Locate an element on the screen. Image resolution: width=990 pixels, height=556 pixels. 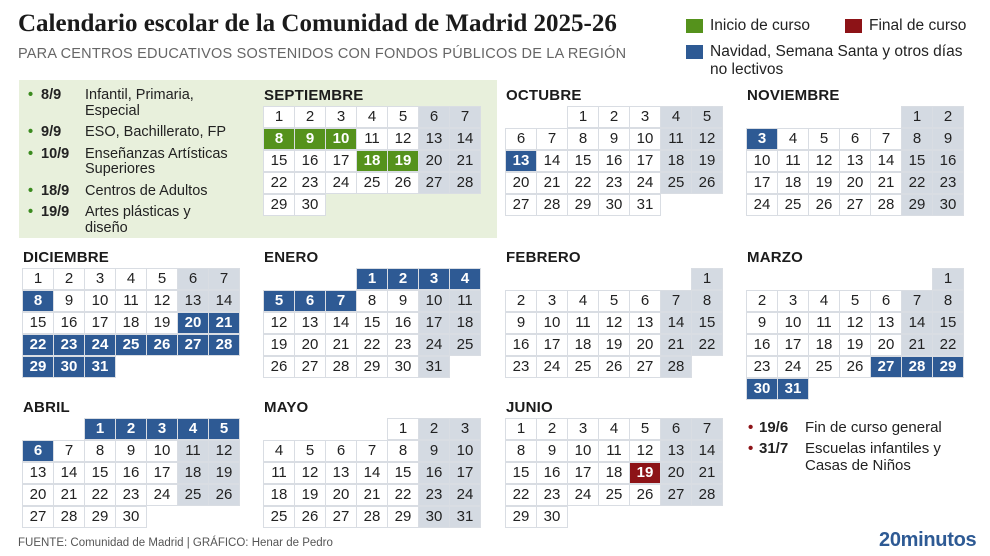
day-cell: 3 is located at coordinates (645, 117).